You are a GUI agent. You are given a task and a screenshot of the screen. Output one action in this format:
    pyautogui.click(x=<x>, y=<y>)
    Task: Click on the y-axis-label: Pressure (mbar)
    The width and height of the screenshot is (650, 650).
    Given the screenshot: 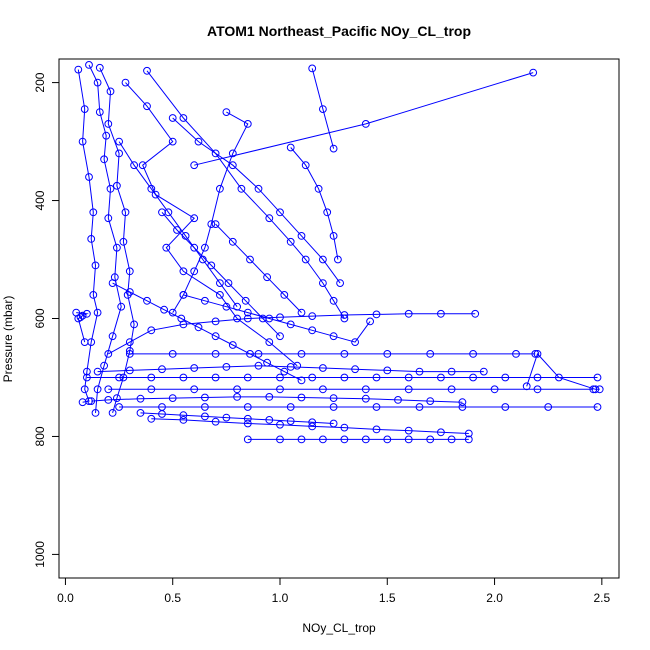 What is the action you would take?
    pyautogui.click(x=8, y=339)
    